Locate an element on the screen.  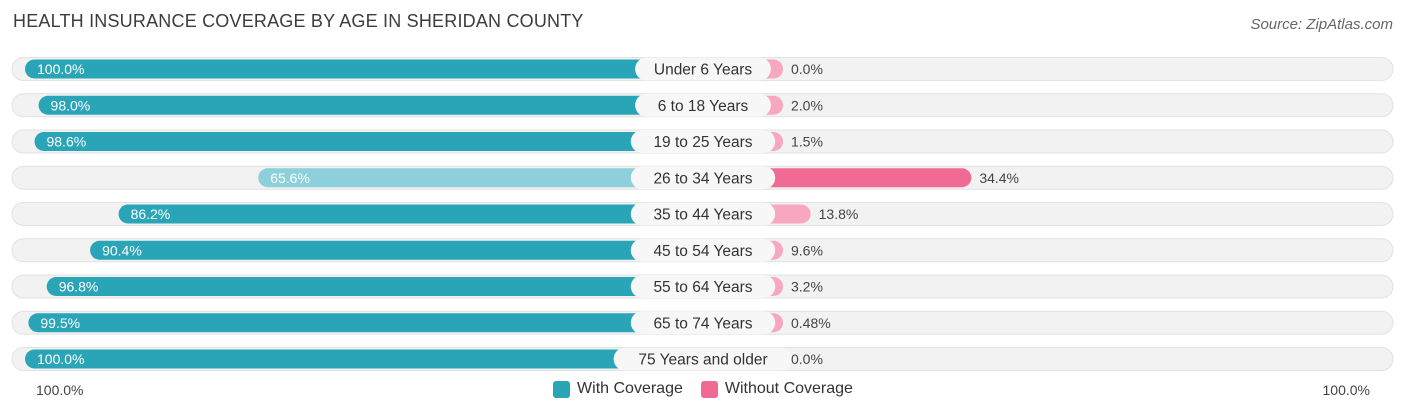
axis-right-label: 100.0% is located at coordinates (1346, 390).